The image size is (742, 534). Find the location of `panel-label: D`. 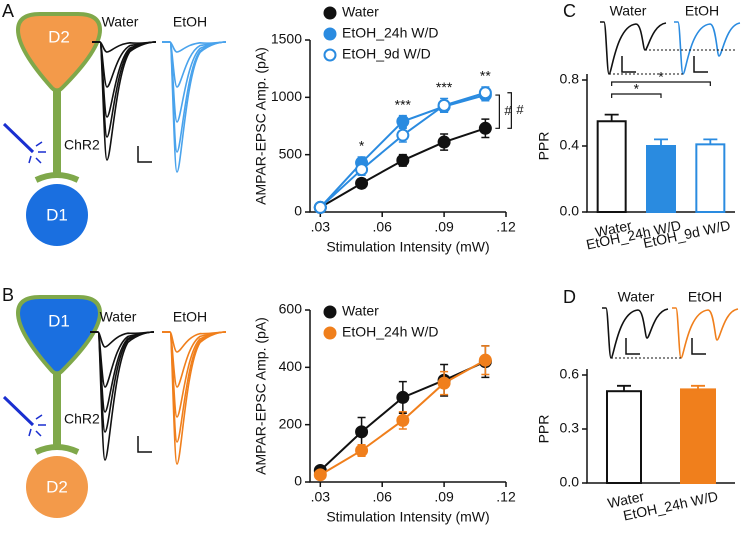

panel-label: D is located at coordinates (569, 297).